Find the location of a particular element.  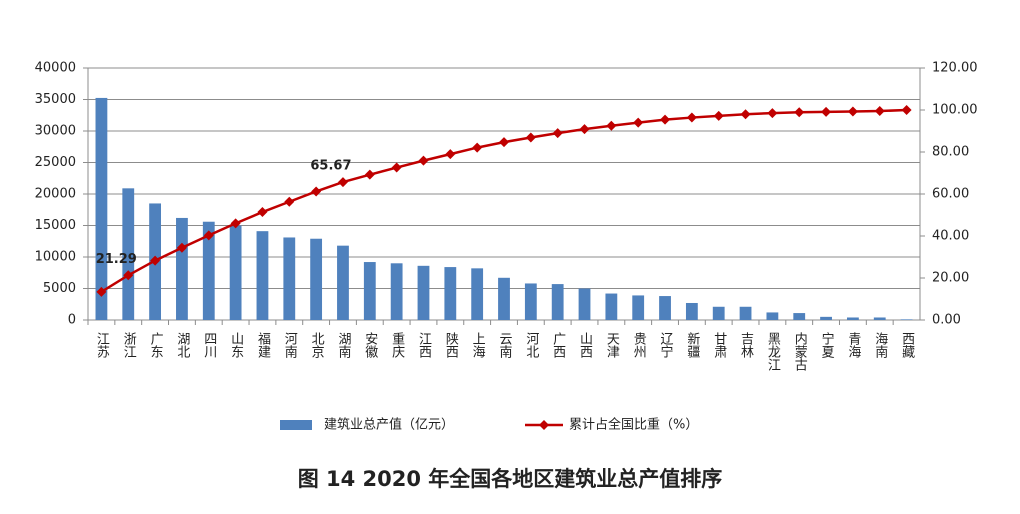

x-tick-label: 江苏 is located at coordinates (102, 345).